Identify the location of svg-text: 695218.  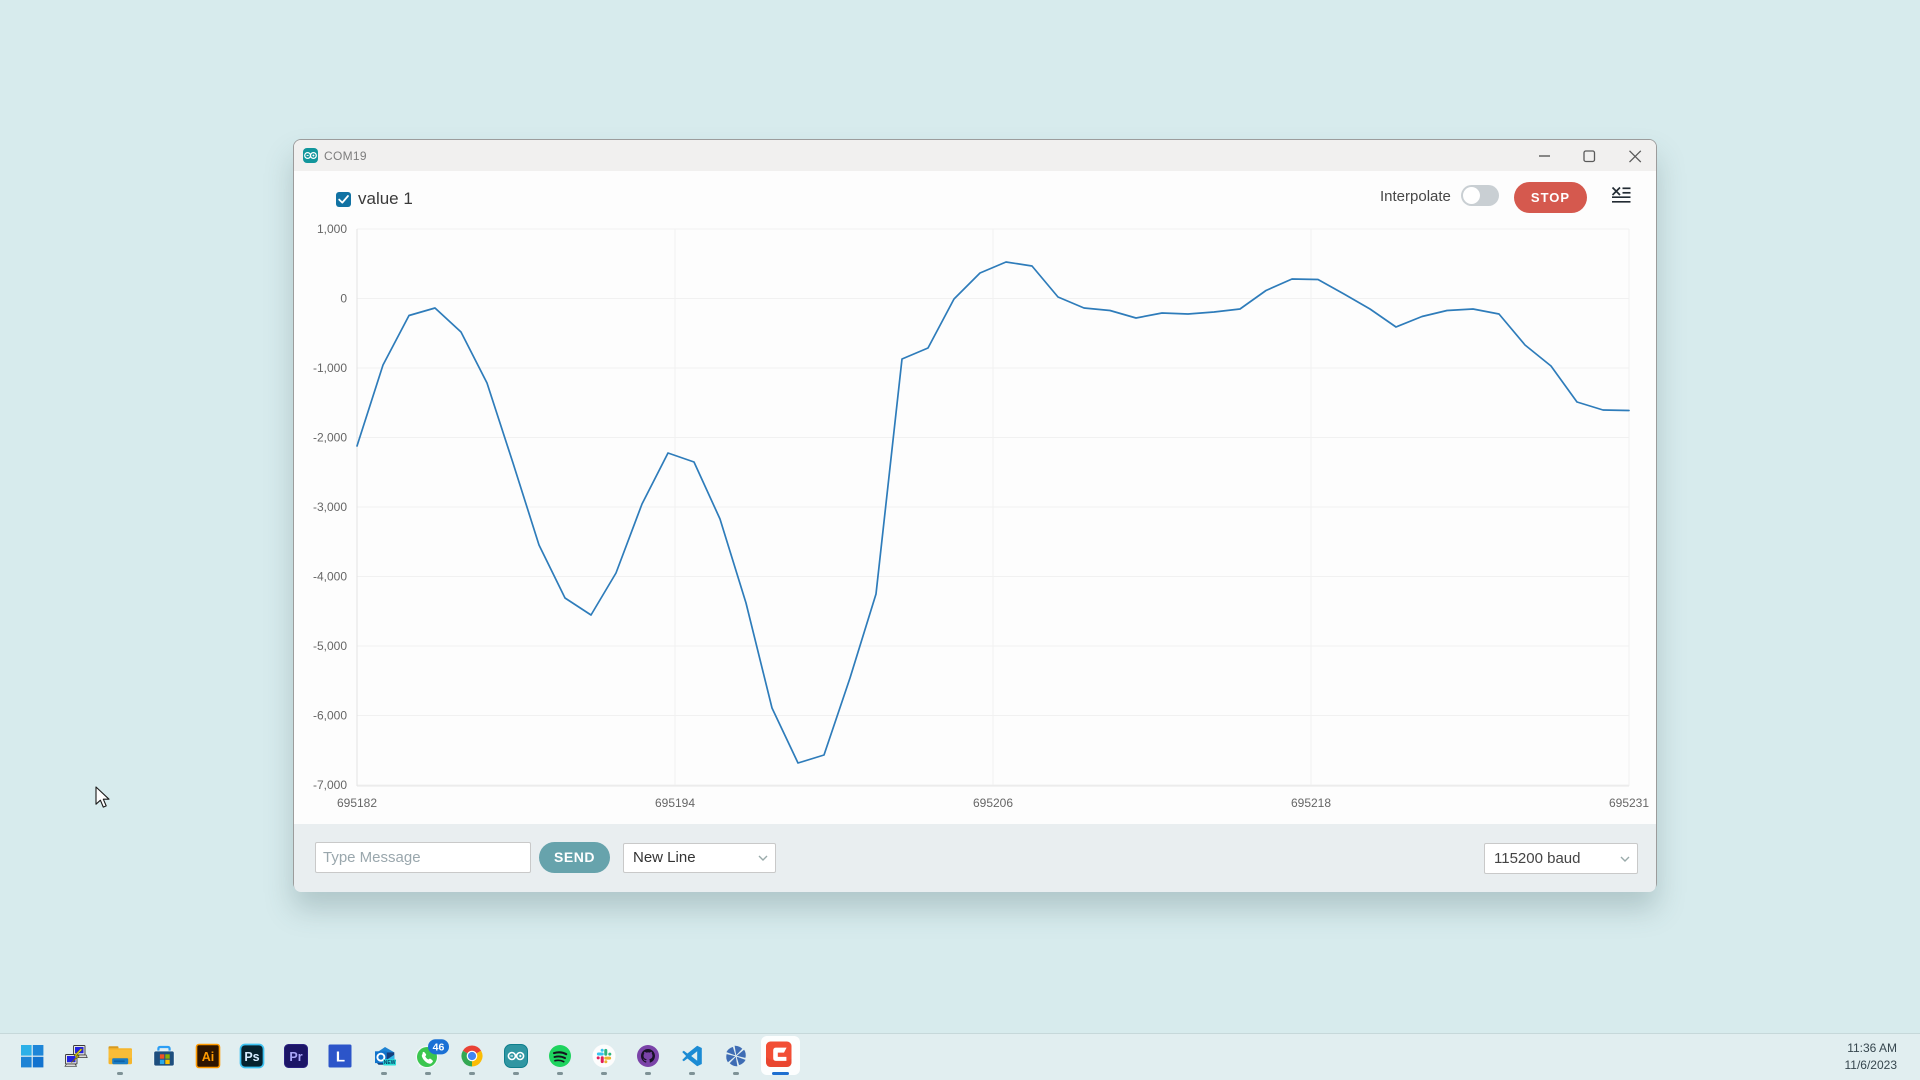
(1311, 803).